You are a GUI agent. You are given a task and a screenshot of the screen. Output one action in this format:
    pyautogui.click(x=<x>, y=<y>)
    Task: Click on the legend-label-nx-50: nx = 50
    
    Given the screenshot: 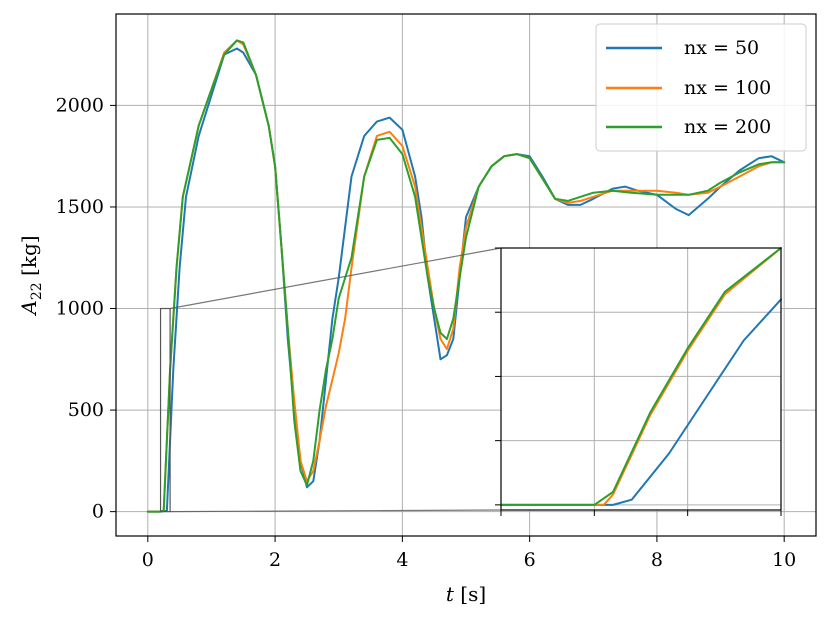 What is the action you would take?
    pyautogui.click(x=721, y=48)
    